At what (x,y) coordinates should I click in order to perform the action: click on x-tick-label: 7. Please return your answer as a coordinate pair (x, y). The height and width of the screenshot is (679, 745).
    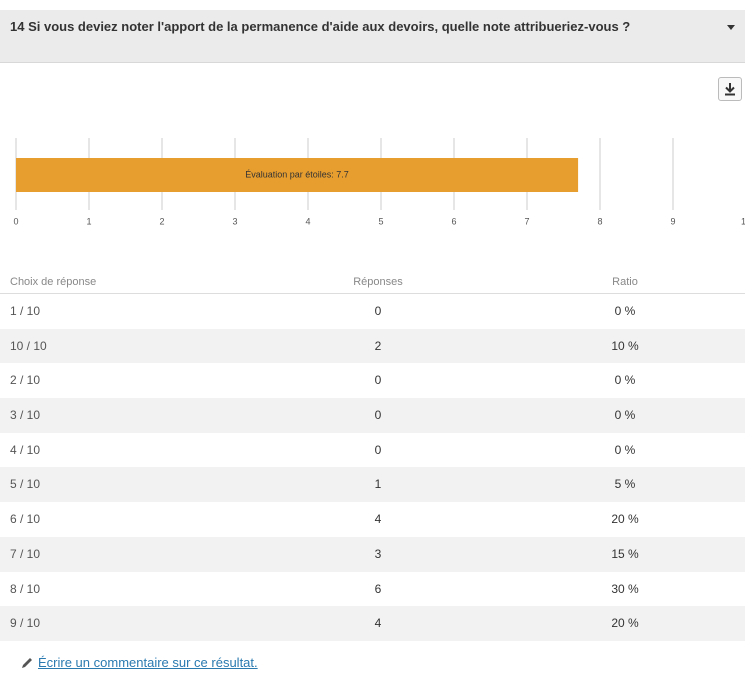
    Looking at the image, I should click on (526, 221).